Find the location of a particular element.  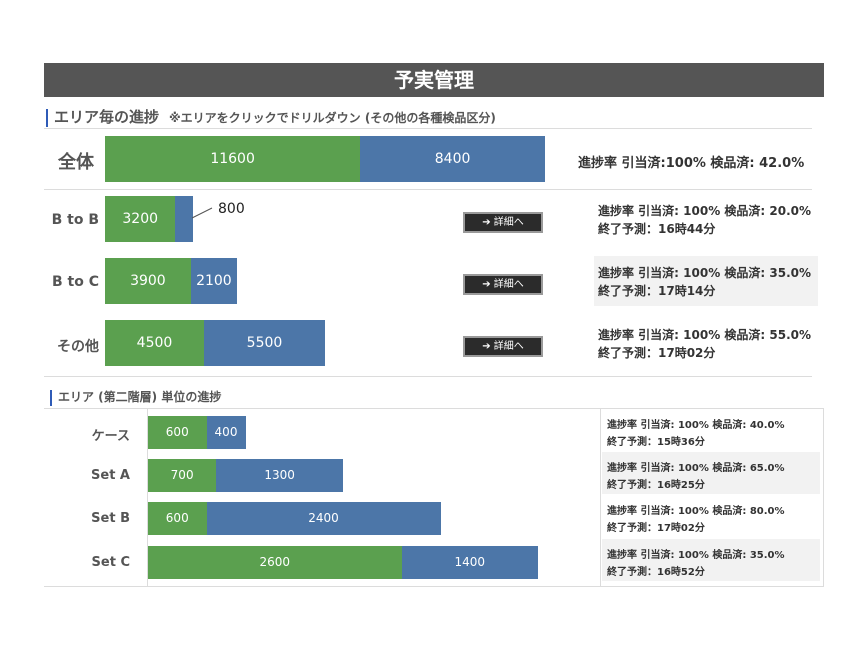

sub-bar-green: 2600 is located at coordinates (275, 562).